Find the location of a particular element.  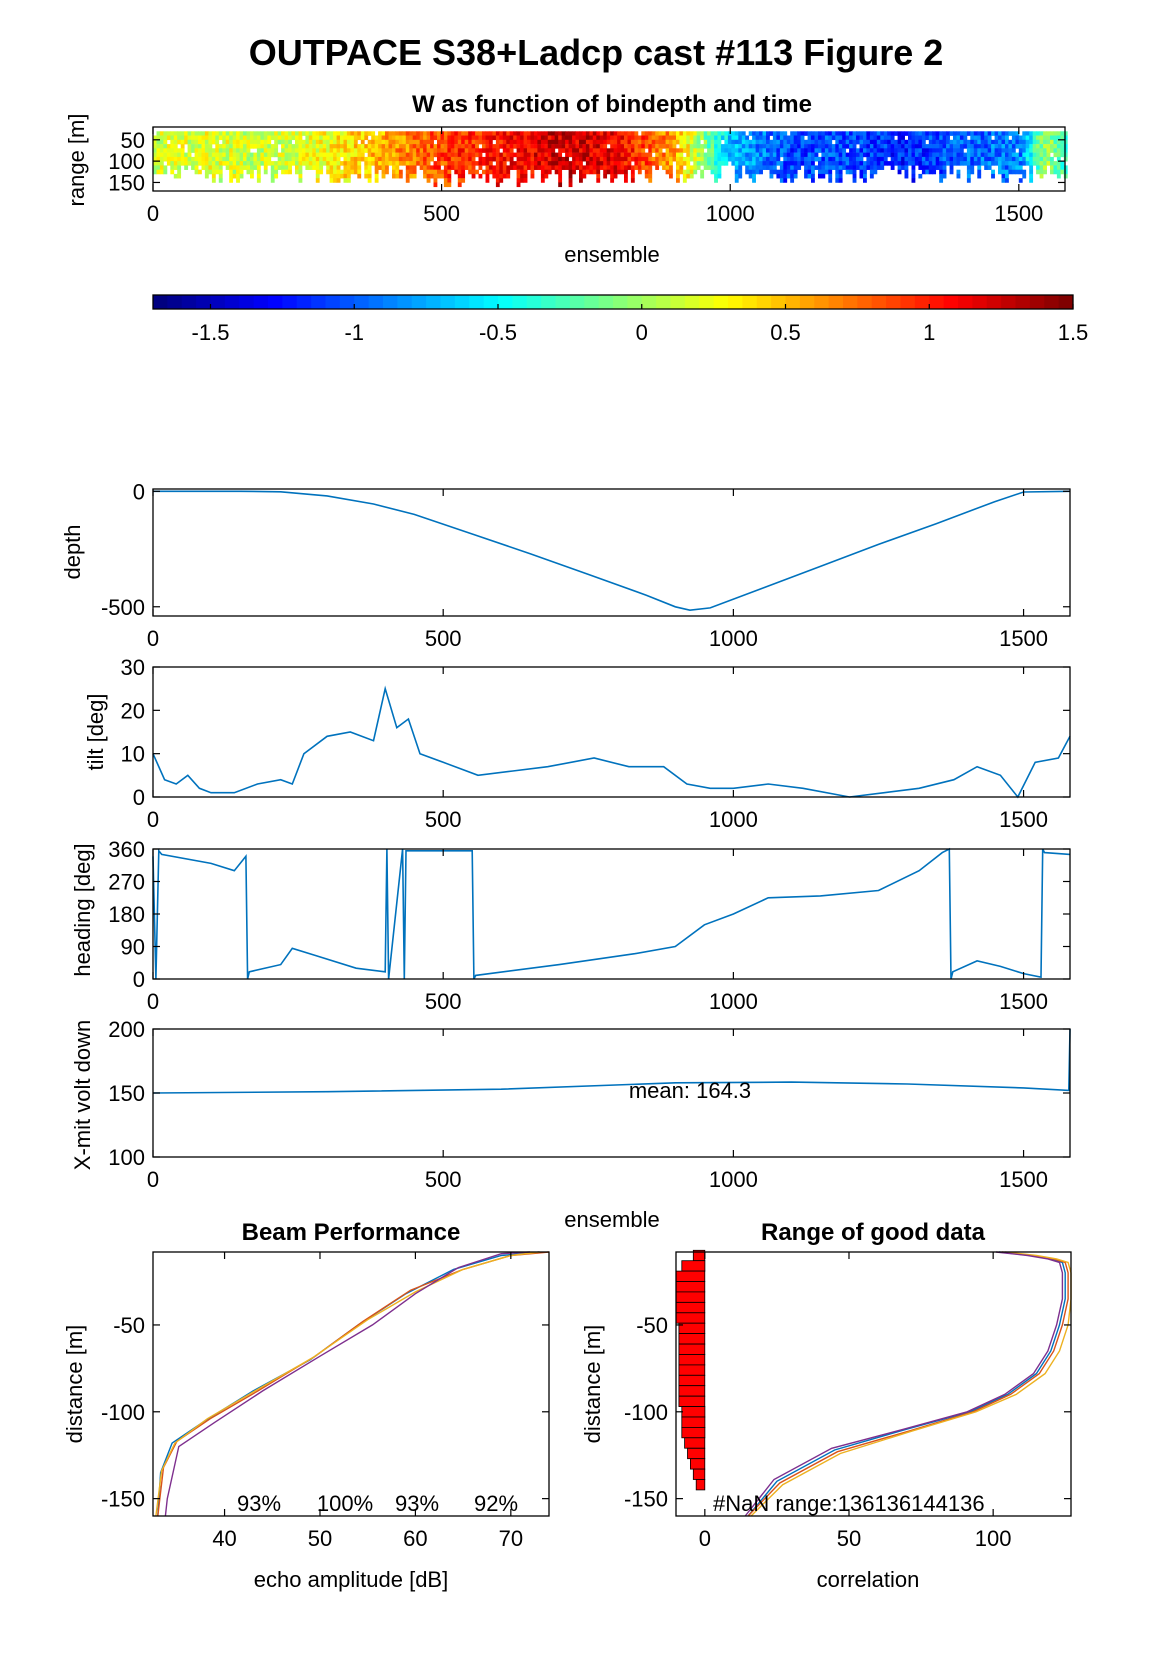

colorbar-tick-label: -1.5 is located at coordinates (211, 332).